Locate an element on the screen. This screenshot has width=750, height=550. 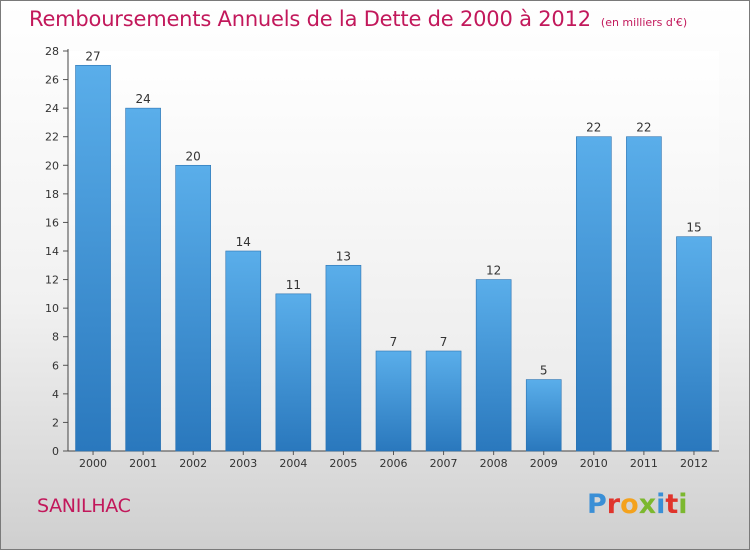
data-label-2005: 13 is located at coordinates (343, 256).